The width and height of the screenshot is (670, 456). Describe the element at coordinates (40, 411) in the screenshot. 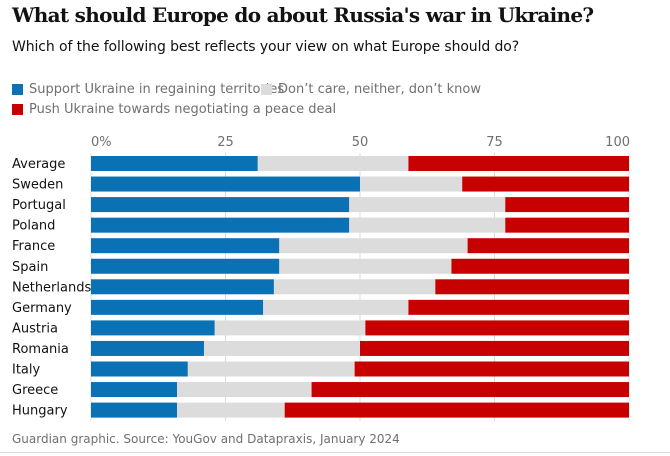

I see `category-label: Hungary` at that location.